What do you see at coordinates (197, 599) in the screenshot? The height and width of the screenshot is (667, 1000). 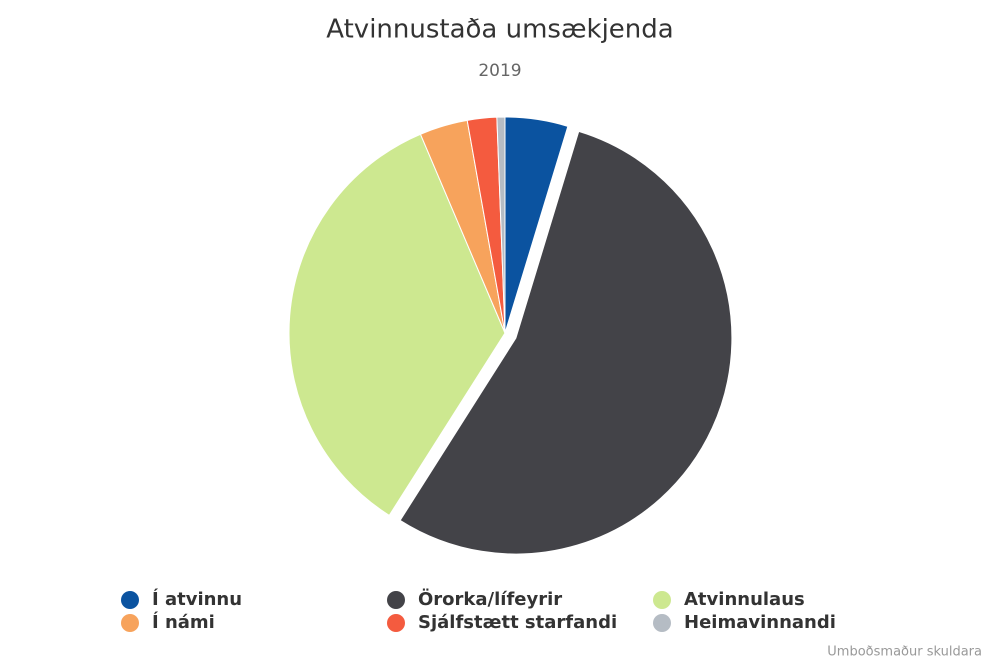 I see `legend-label: Í atvinnu` at bounding box center [197, 599].